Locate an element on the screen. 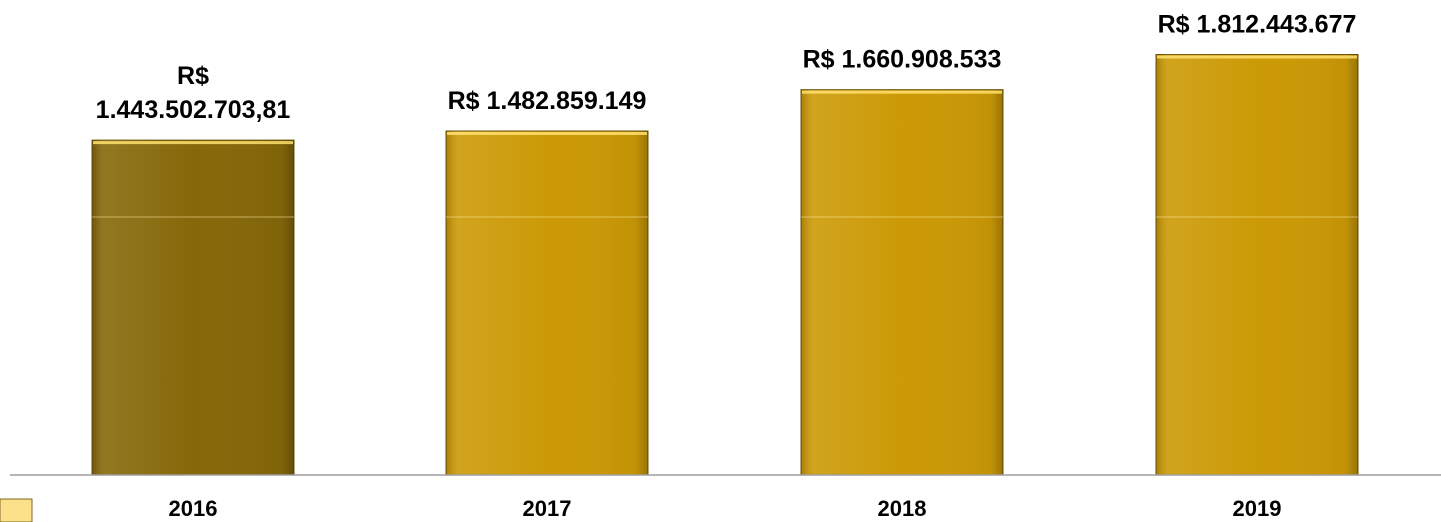 The image size is (1441, 522). category-label-2017: 2017 is located at coordinates (547, 508).